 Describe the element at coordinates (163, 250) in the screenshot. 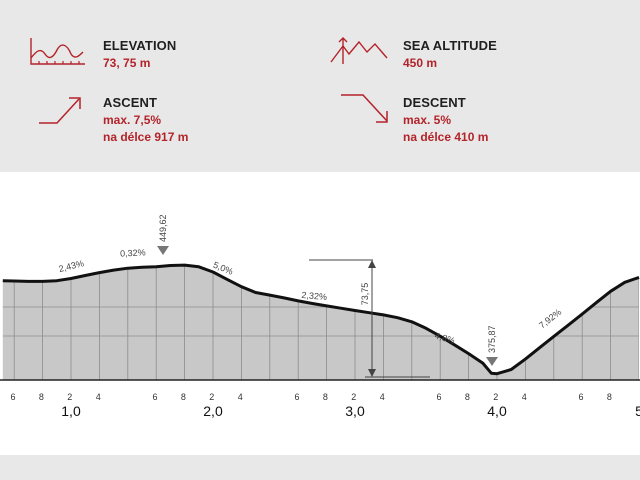

I see `max-marker` at that location.